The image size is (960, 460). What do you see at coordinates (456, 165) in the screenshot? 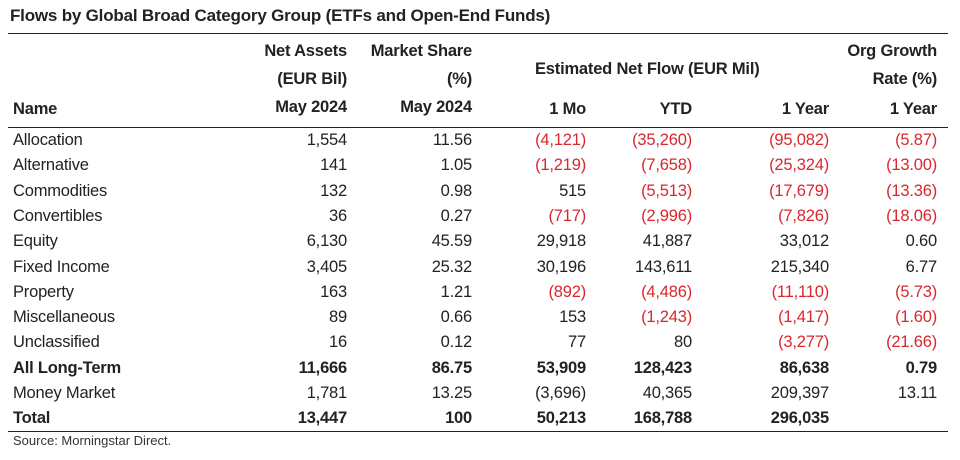
I see `row-market-share: 1.05` at bounding box center [456, 165].